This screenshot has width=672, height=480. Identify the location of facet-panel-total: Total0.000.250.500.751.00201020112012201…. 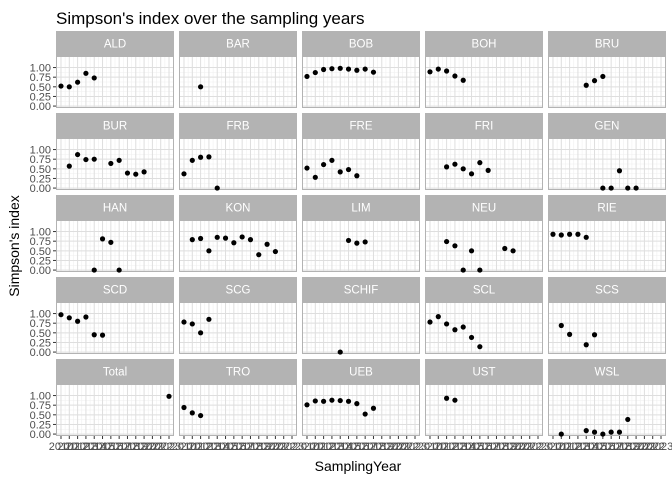
(105, 406).